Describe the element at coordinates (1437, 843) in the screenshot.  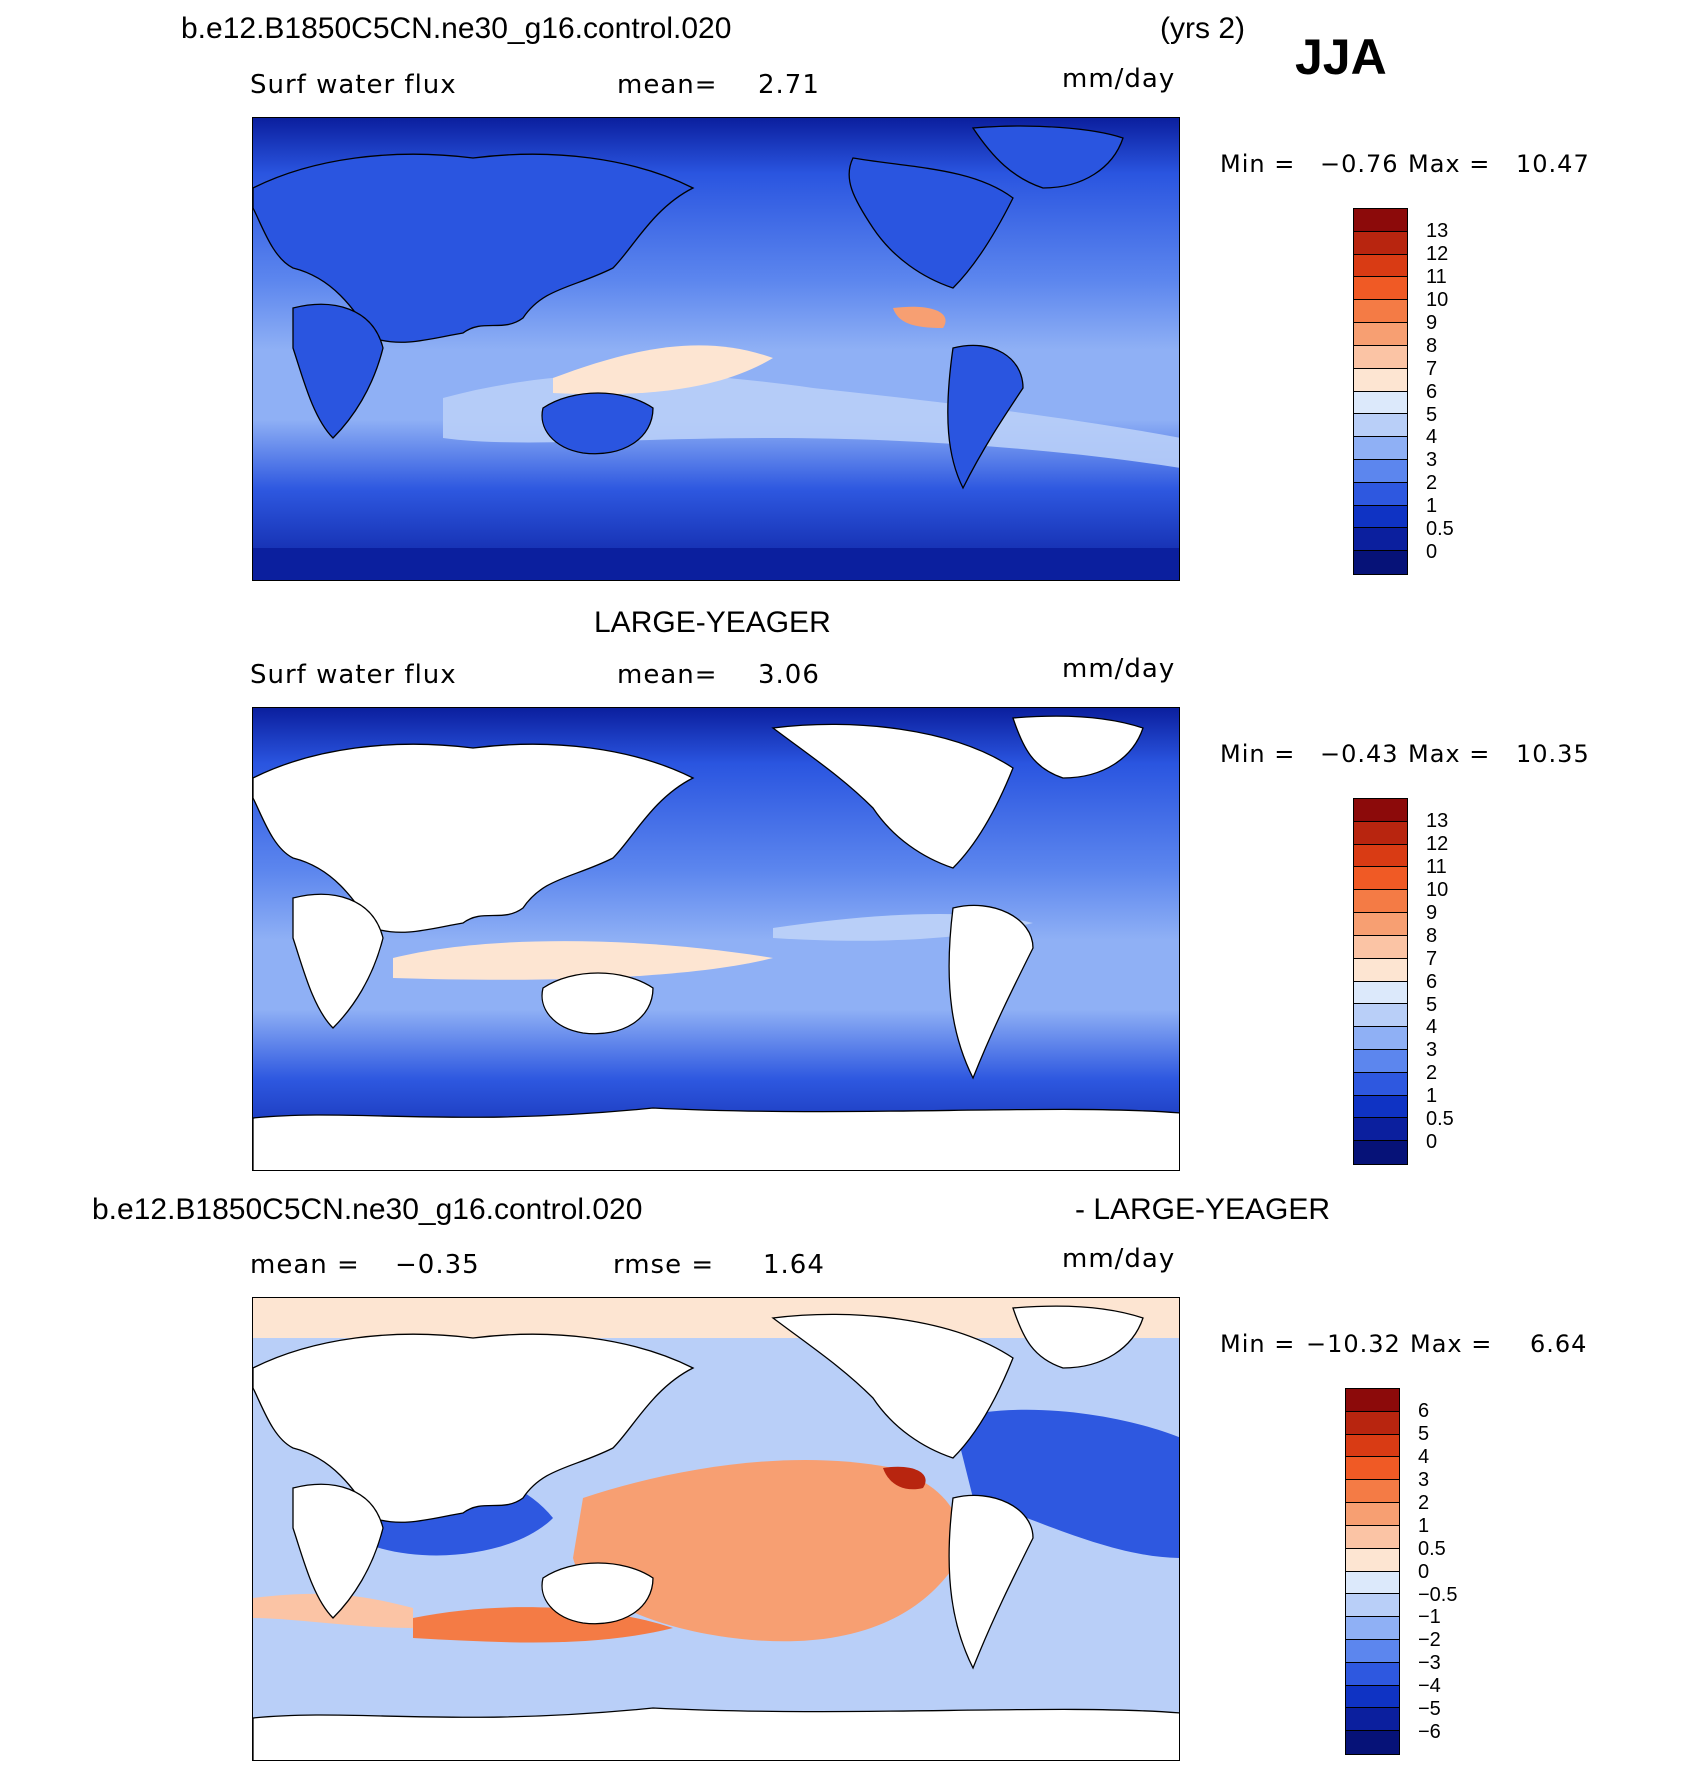
I see `colorbar-tick-label: 12` at that location.